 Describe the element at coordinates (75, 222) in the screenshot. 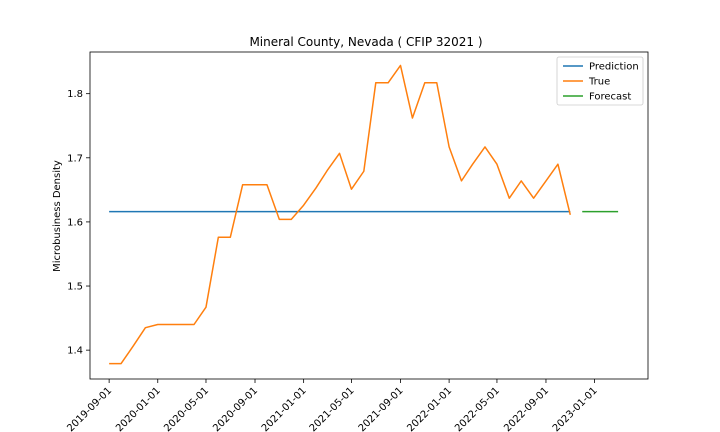

I see `y-tick-label: 1.6` at that location.